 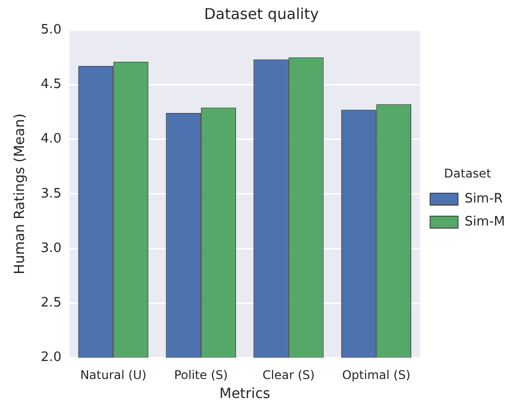 What do you see at coordinates (51, 248) in the screenshot?
I see `y-tick-label: 3.0` at bounding box center [51, 248].